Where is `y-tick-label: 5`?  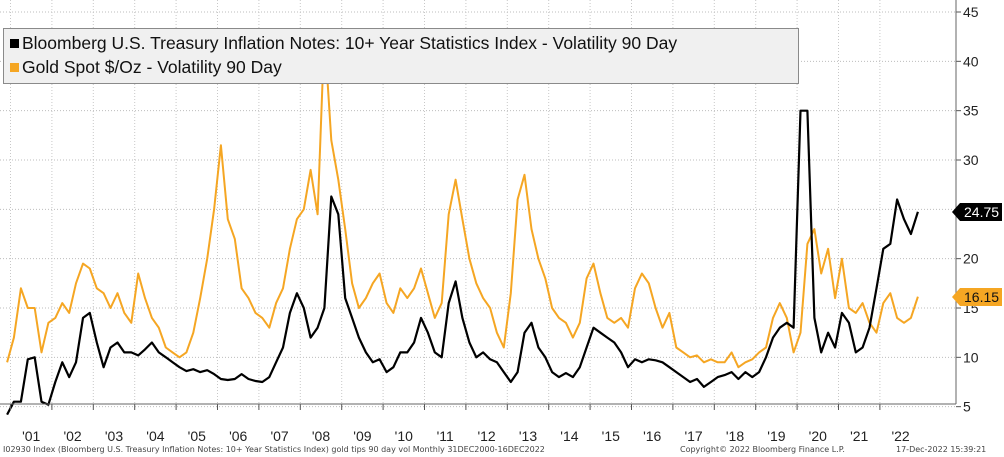 y-tick-label: 5 is located at coordinates (967, 407).